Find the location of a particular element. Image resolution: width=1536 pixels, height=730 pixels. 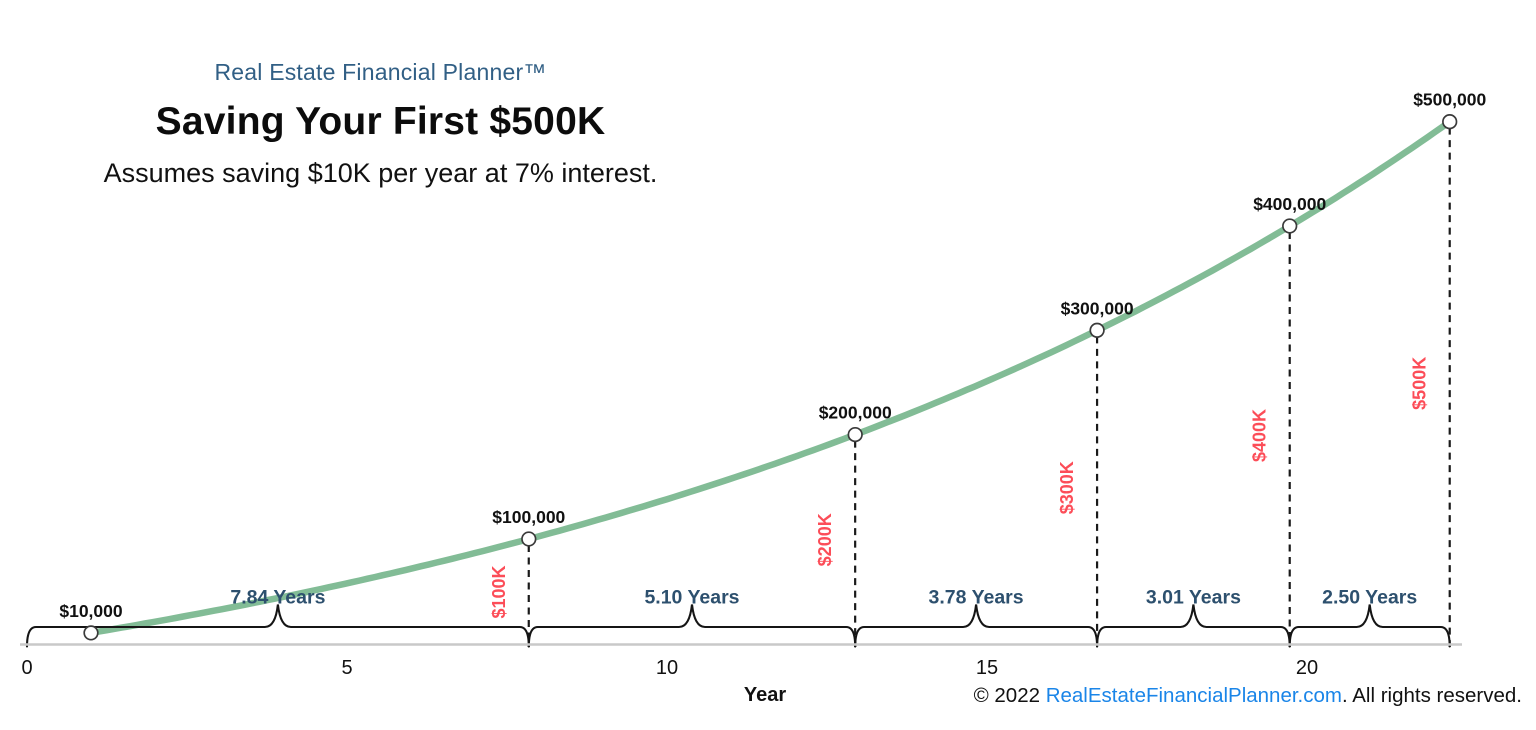

copyright-suffix: . All rights reserved. is located at coordinates (1431, 695).